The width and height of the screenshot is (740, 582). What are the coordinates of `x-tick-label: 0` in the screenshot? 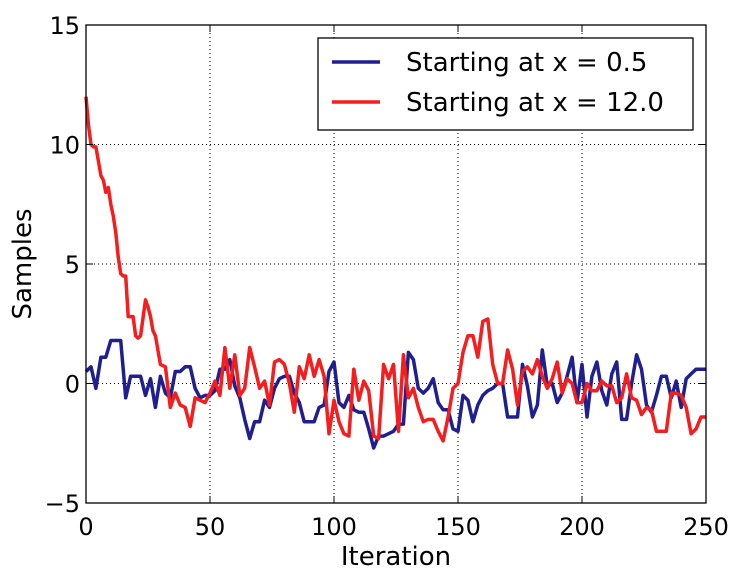 It's located at (85, 527).